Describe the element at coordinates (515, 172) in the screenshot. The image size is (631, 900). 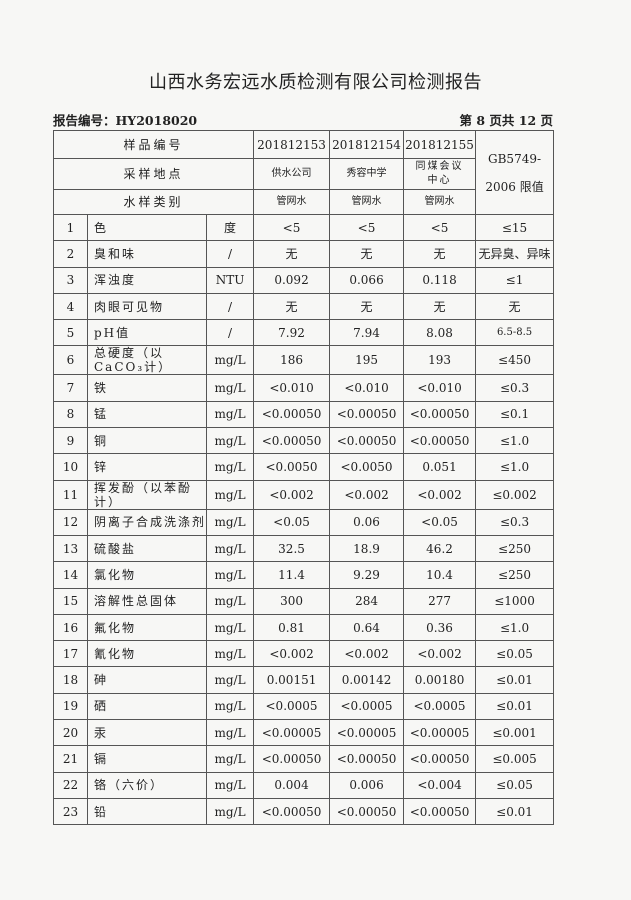
I see `limit-label: GB5749-2006 限值` at that location.